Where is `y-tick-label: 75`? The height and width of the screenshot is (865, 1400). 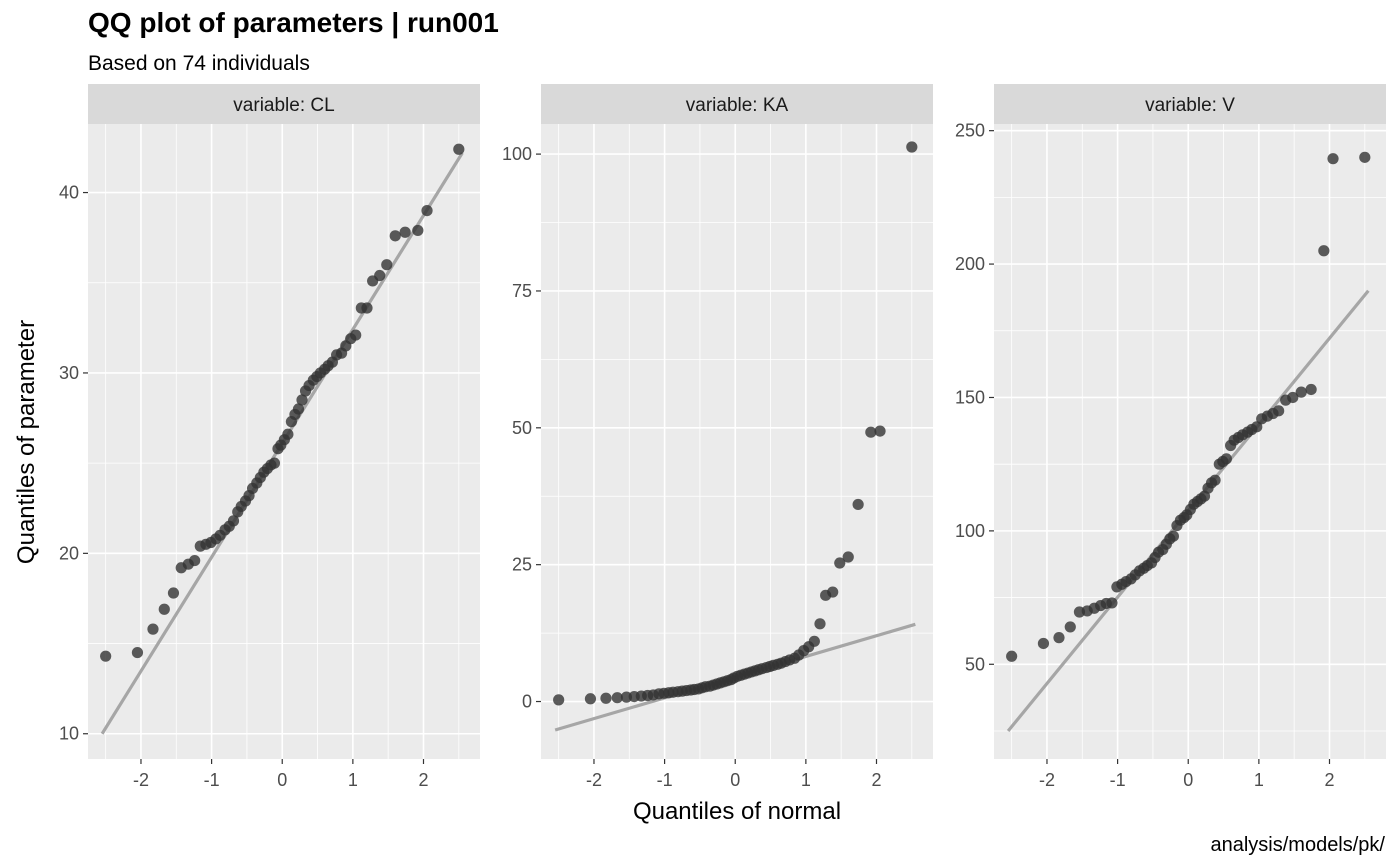 y-tick-label: 75 is located at coordinates (522, 291).